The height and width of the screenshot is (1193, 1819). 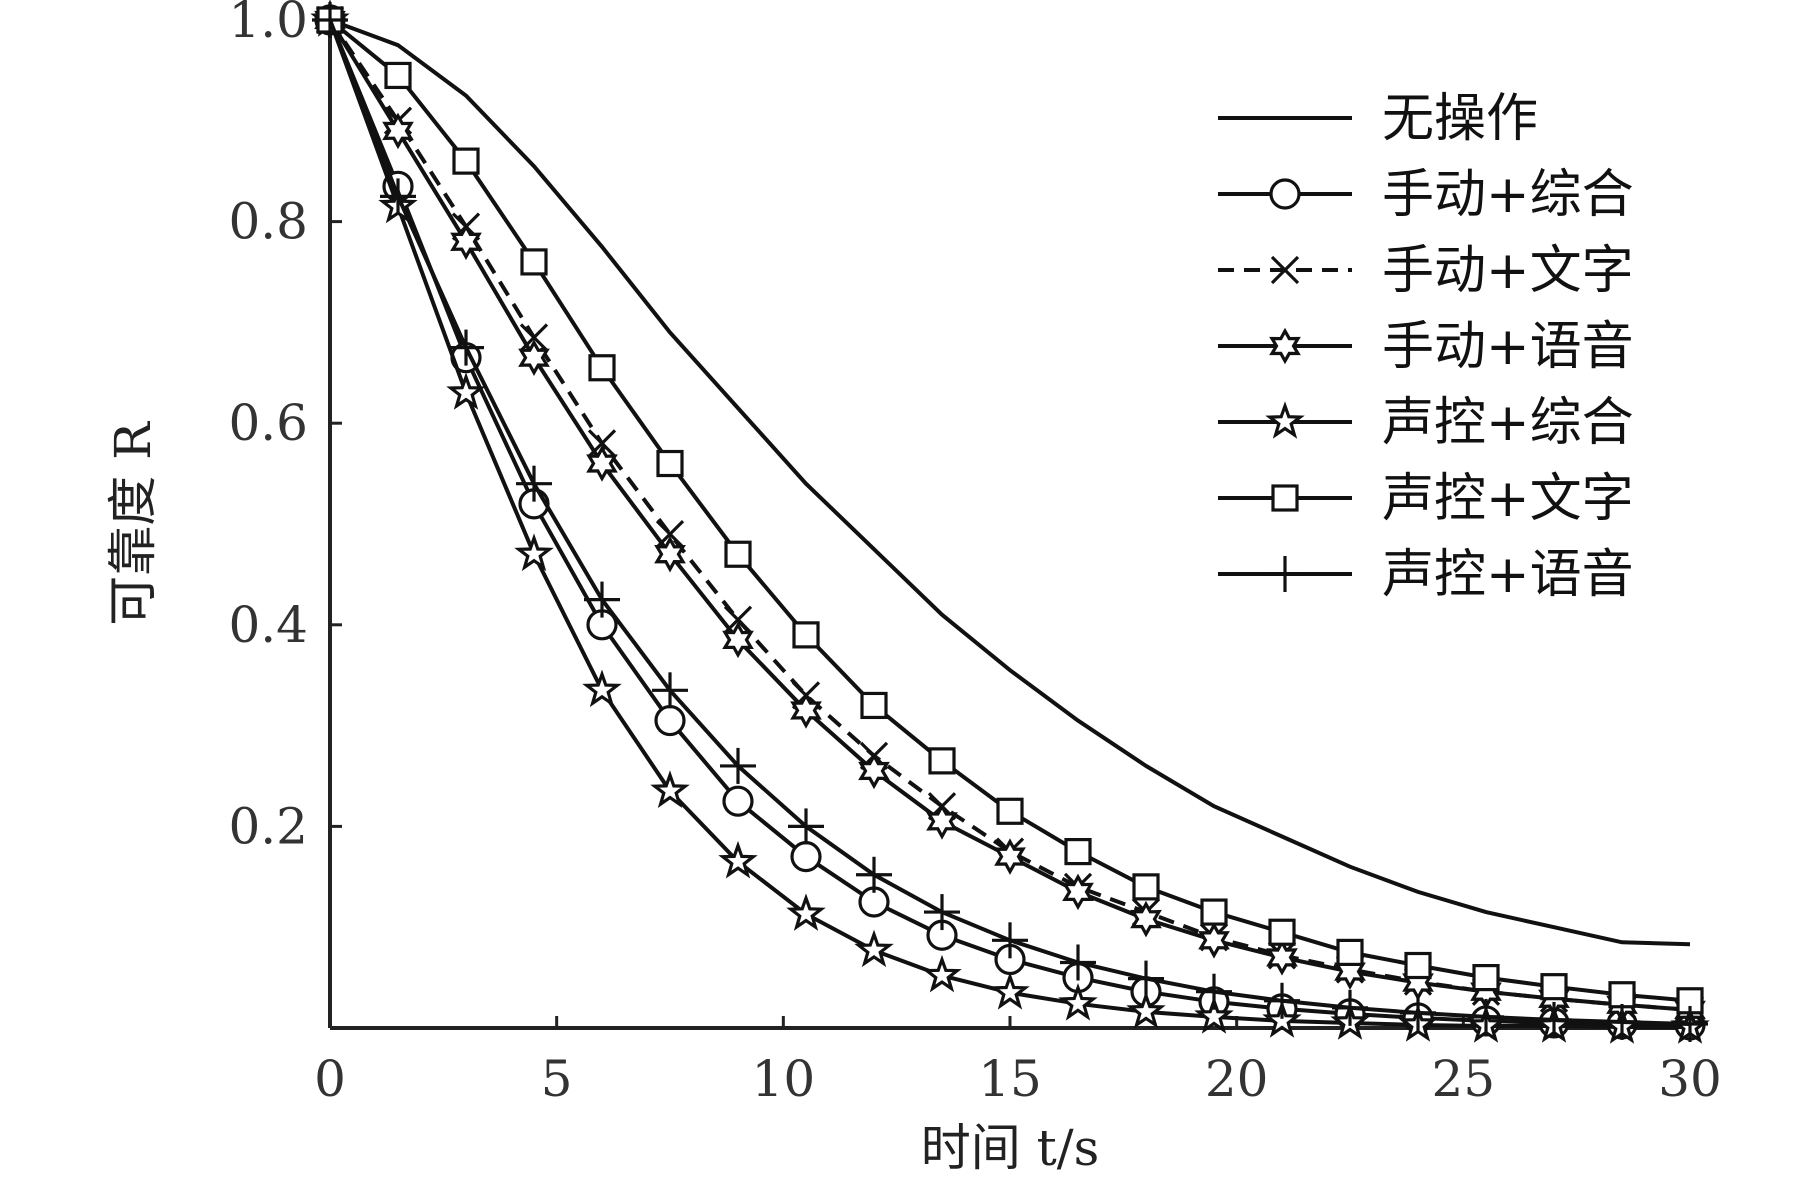 I want to click on x-tick-label: 10, so click(x=784, y=1079).